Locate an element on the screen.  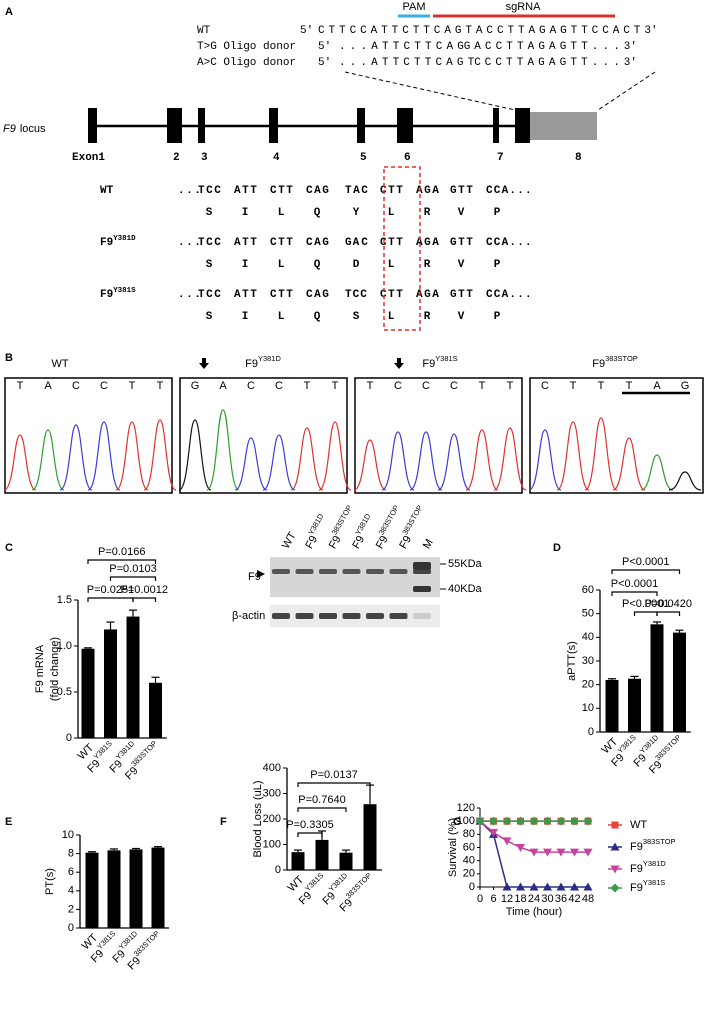
legend-label-sup: 383STOP is located at coordinates (659, 841).